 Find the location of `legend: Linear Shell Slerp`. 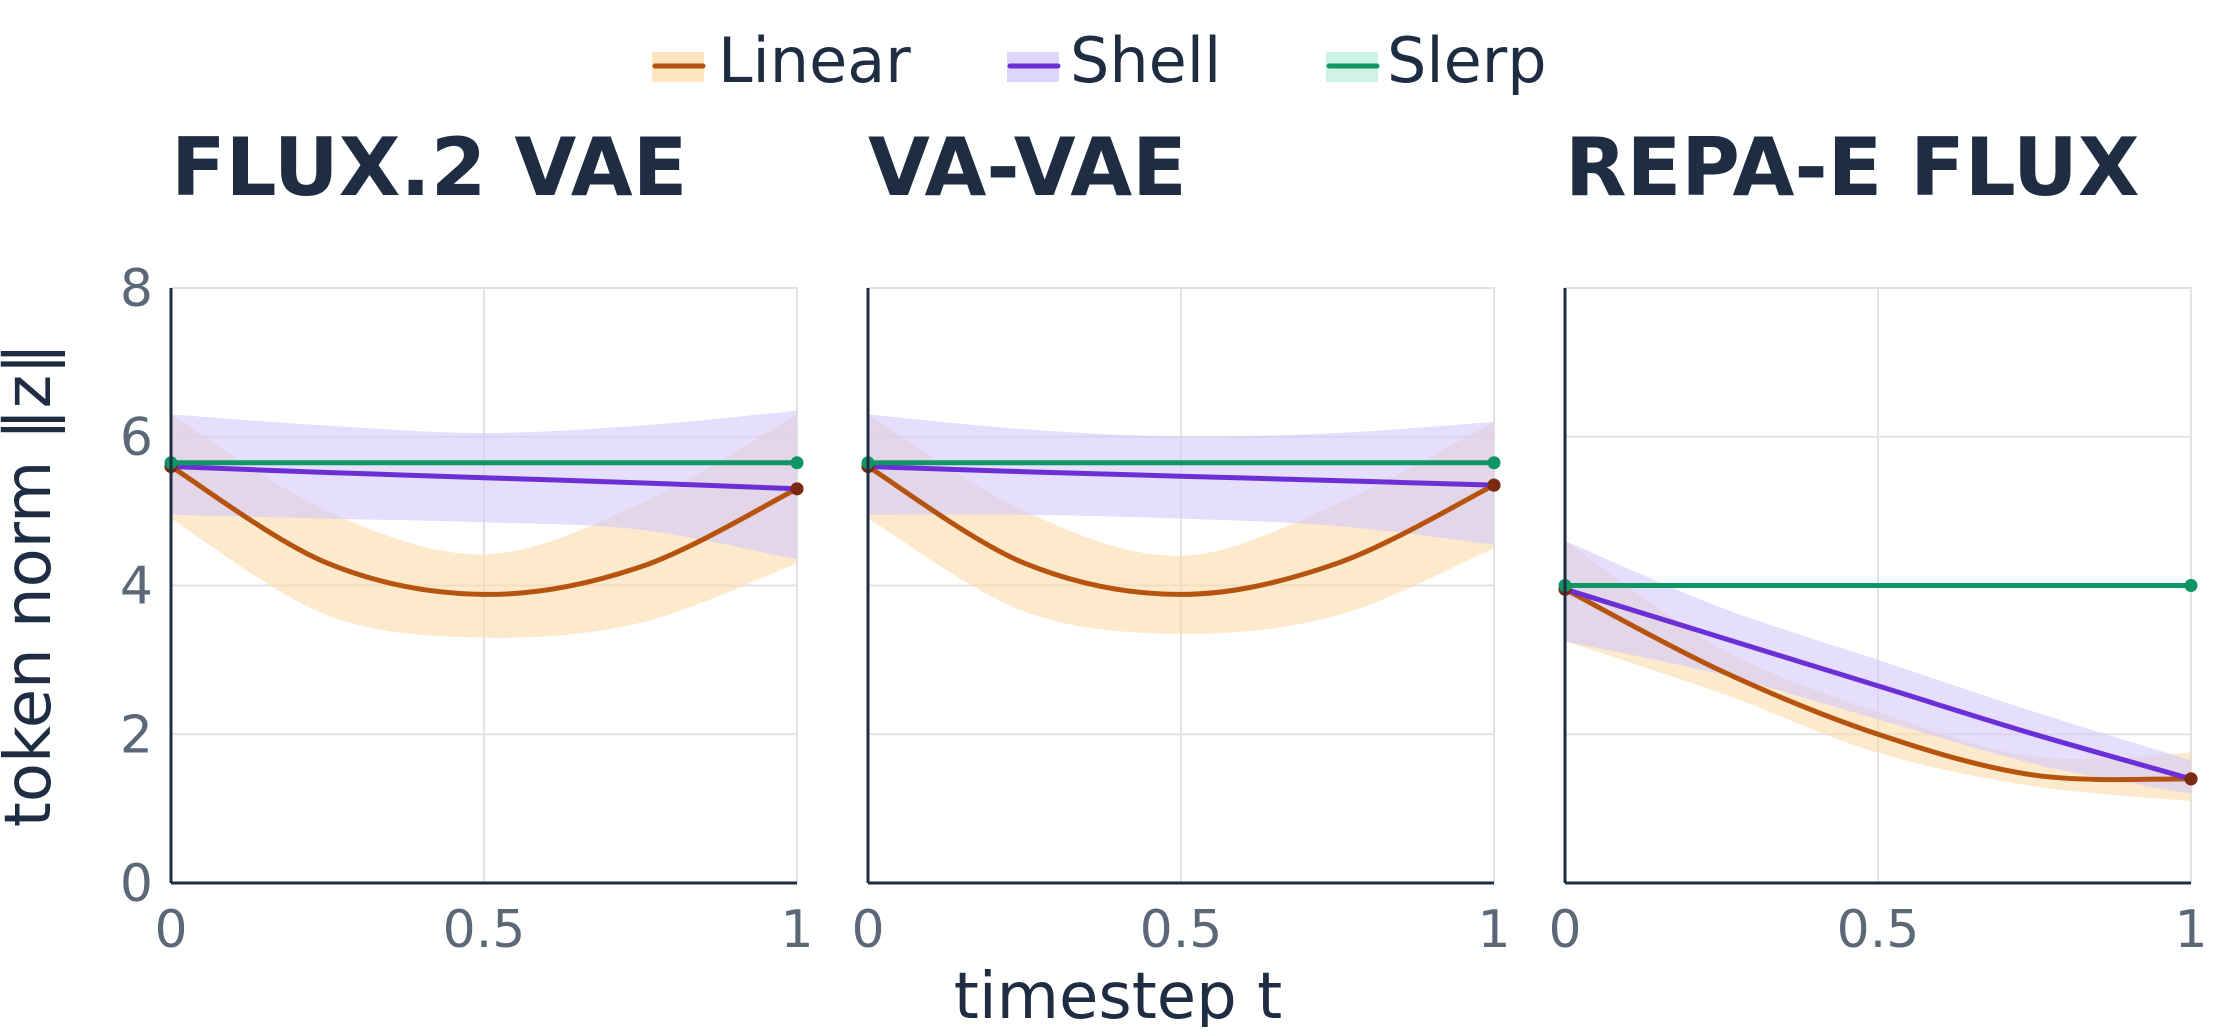

legend: Linear Shell Slerp is located at coordinates (1099, 60).